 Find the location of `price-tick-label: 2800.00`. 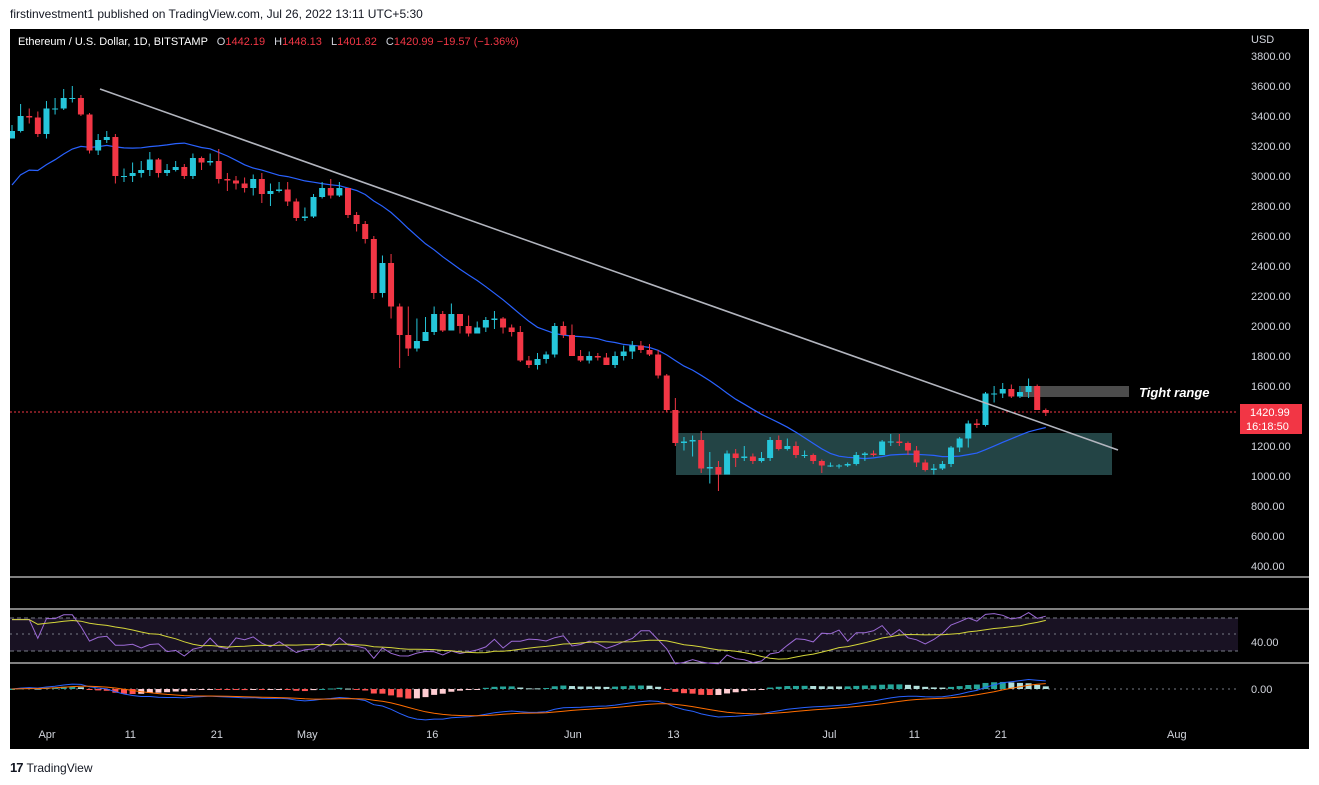

price-tick-label: 2800.00 is located at coordinates (1271, 207).